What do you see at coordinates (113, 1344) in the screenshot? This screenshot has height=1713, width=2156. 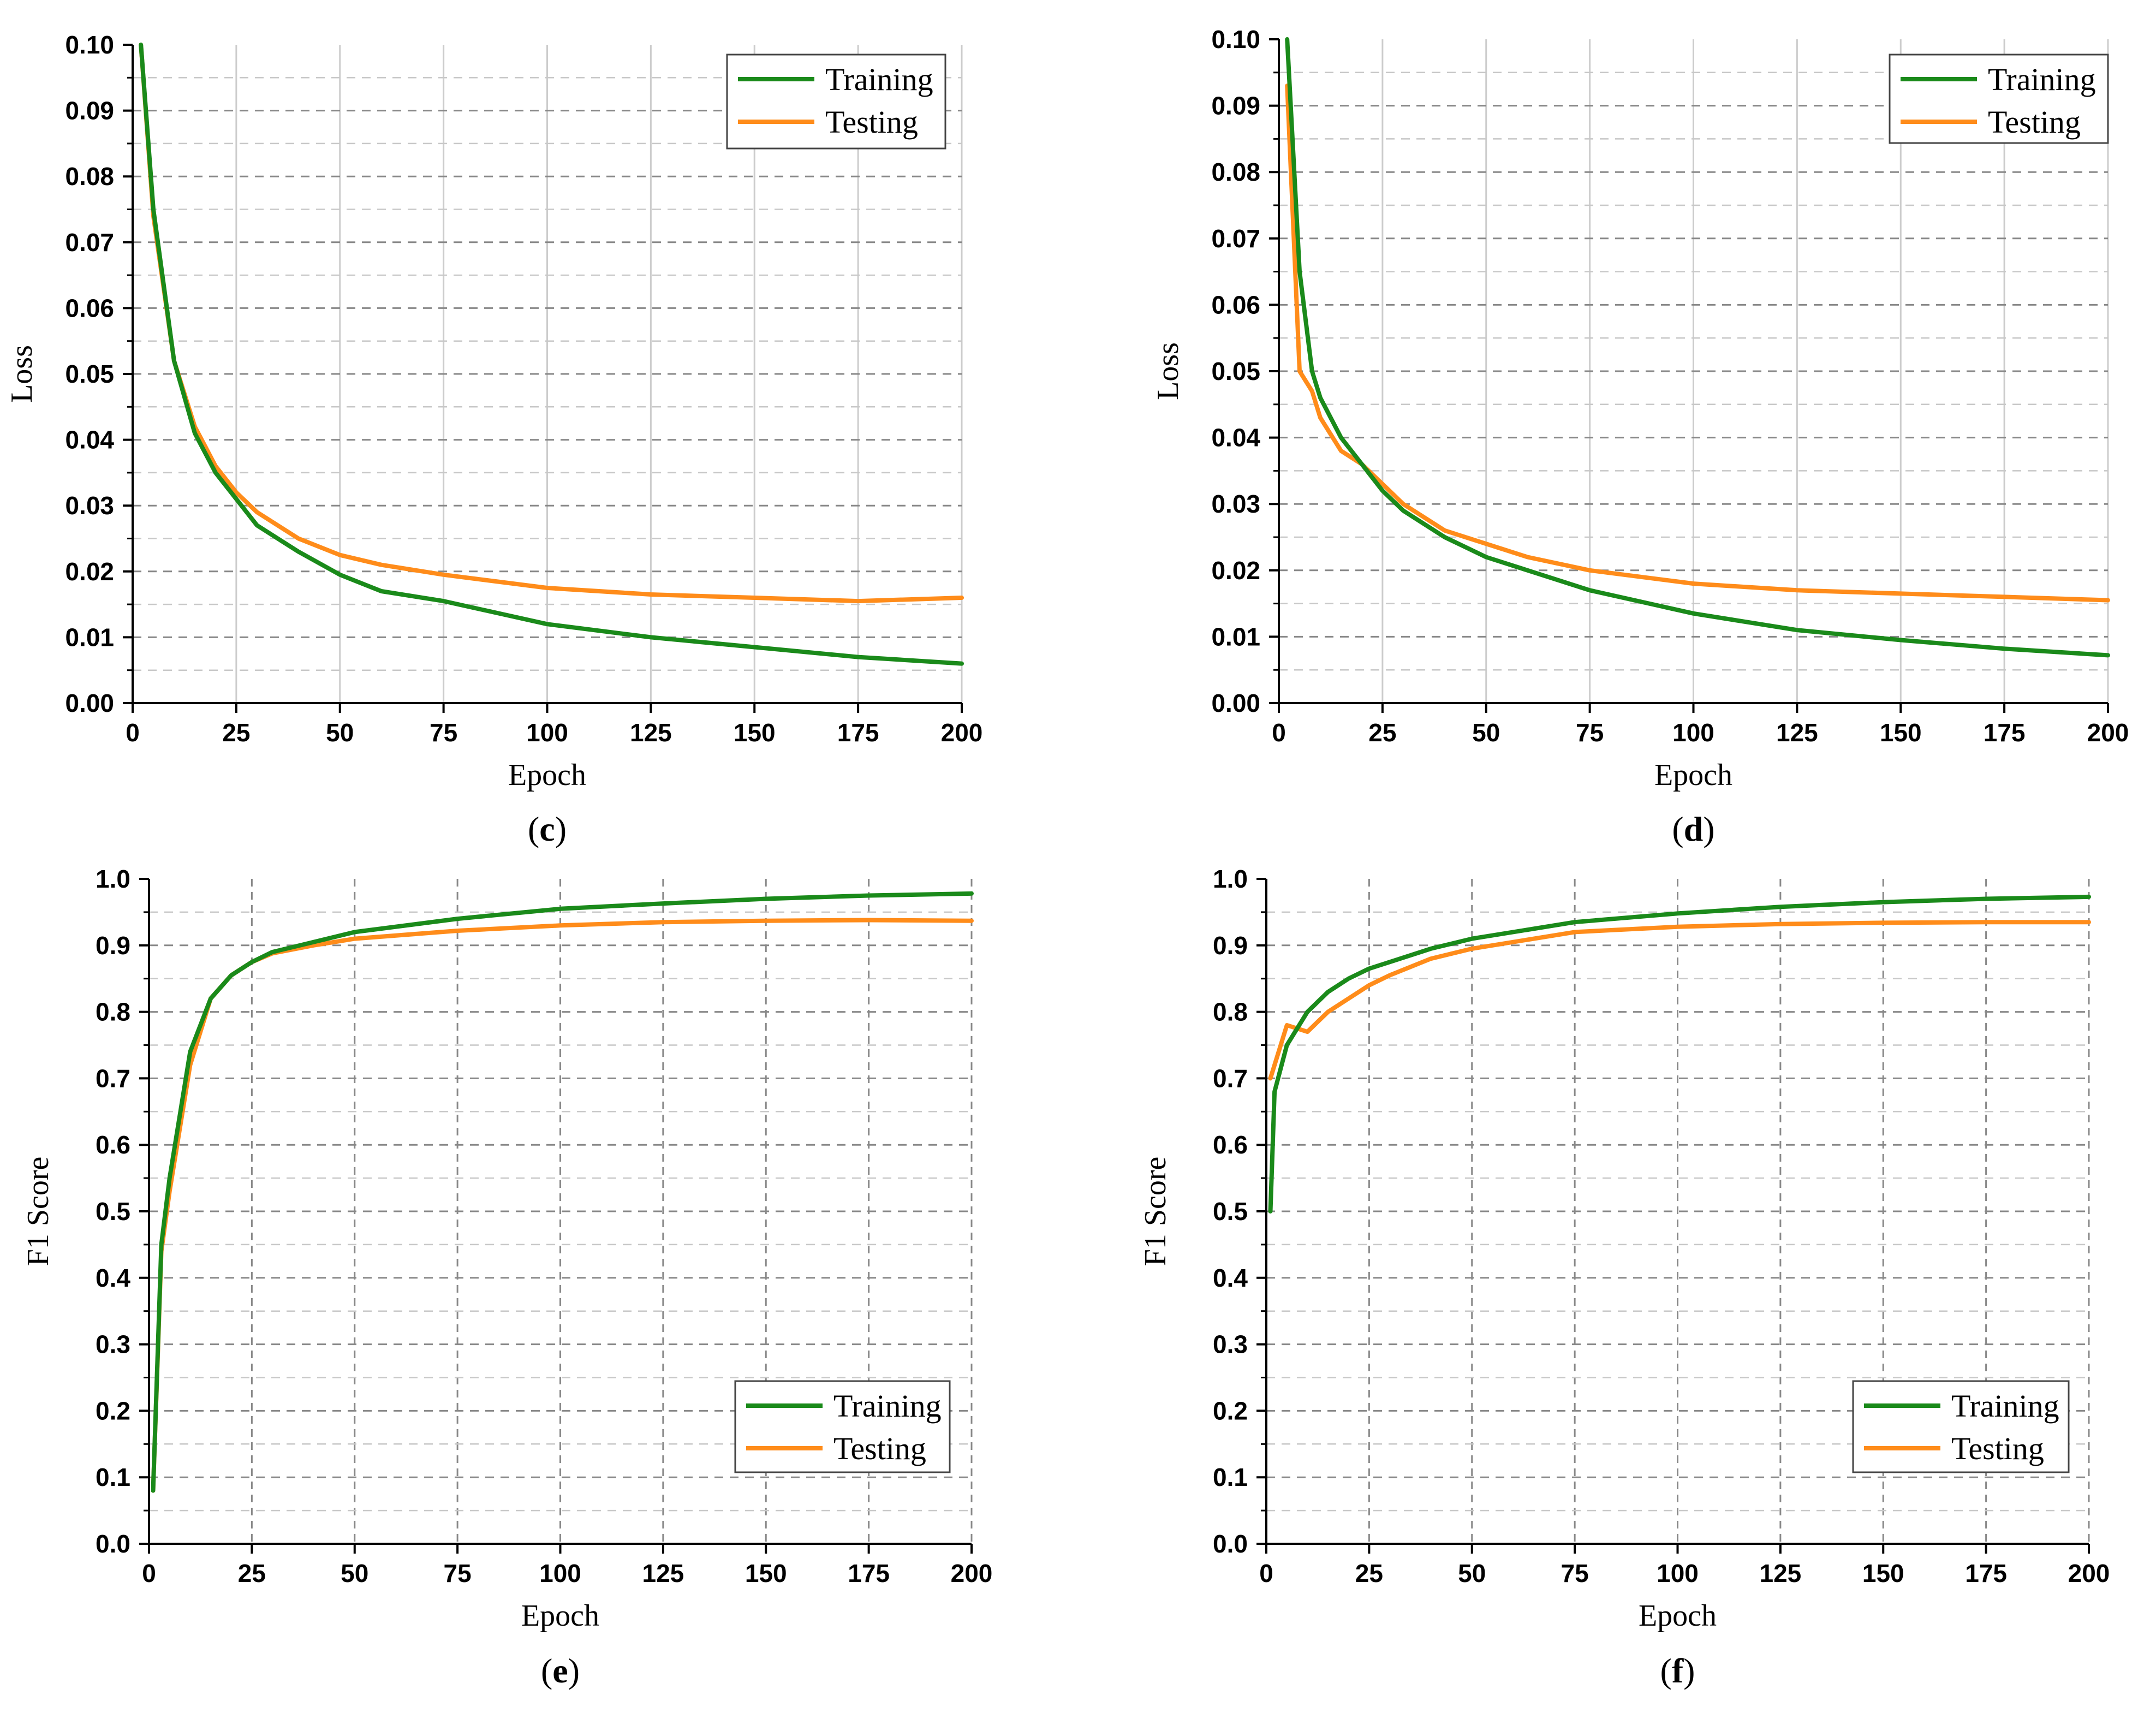 I see `y-tick-label: 0.3` at bounding box center [113, 1344].